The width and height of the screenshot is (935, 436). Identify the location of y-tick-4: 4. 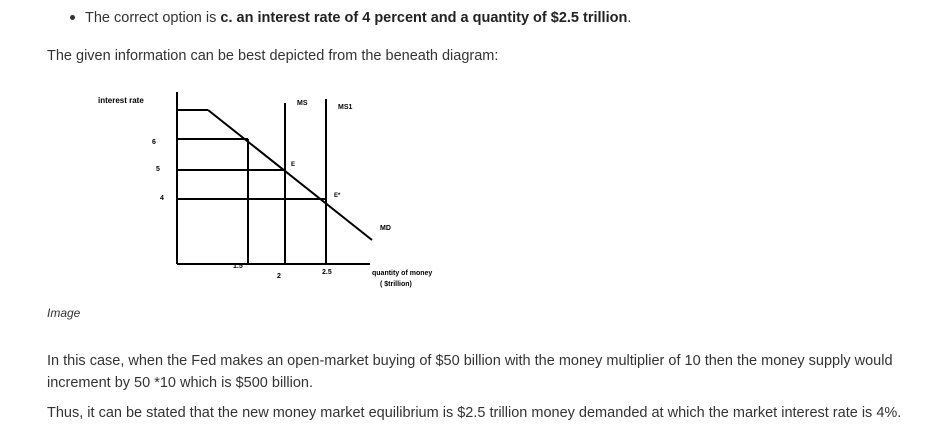
(162, 198).